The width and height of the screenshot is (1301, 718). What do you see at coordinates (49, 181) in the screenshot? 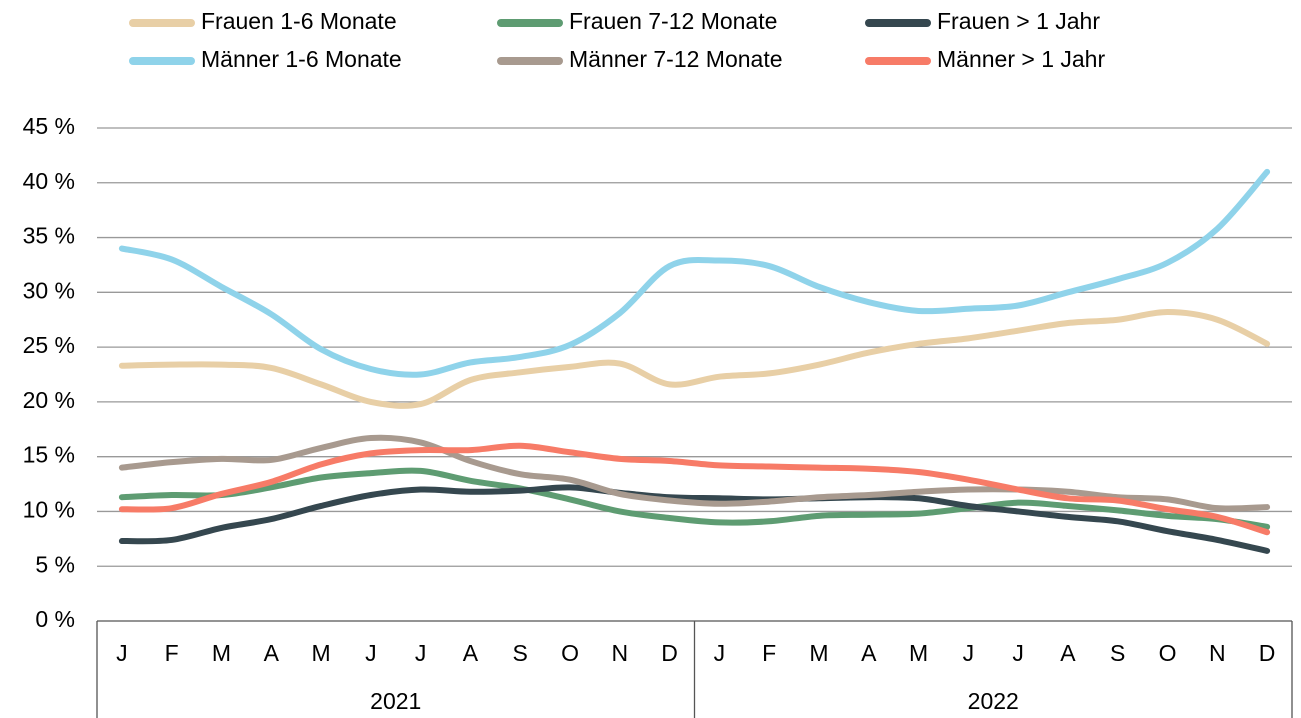
I see `y-tick-label: 40 %` at bounding box center [49, 181].